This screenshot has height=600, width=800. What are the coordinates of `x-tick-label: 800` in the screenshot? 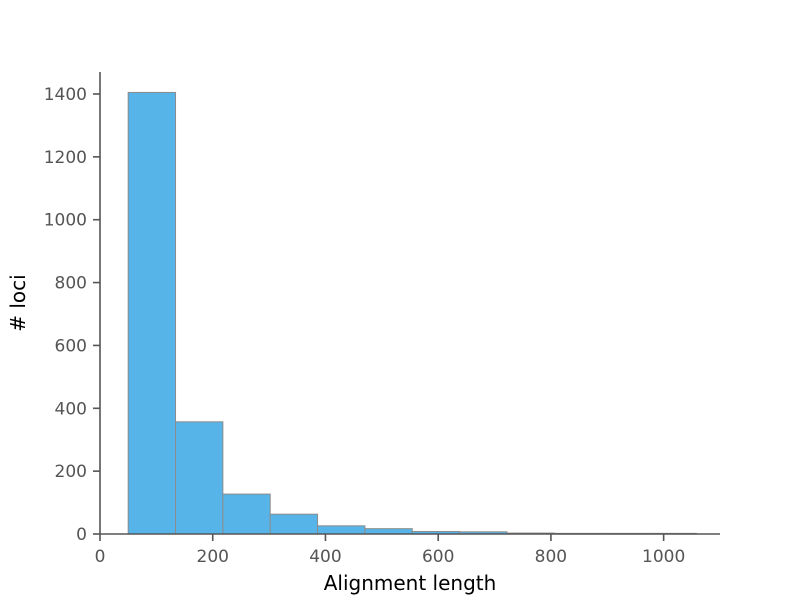 It's located at (551, 557).